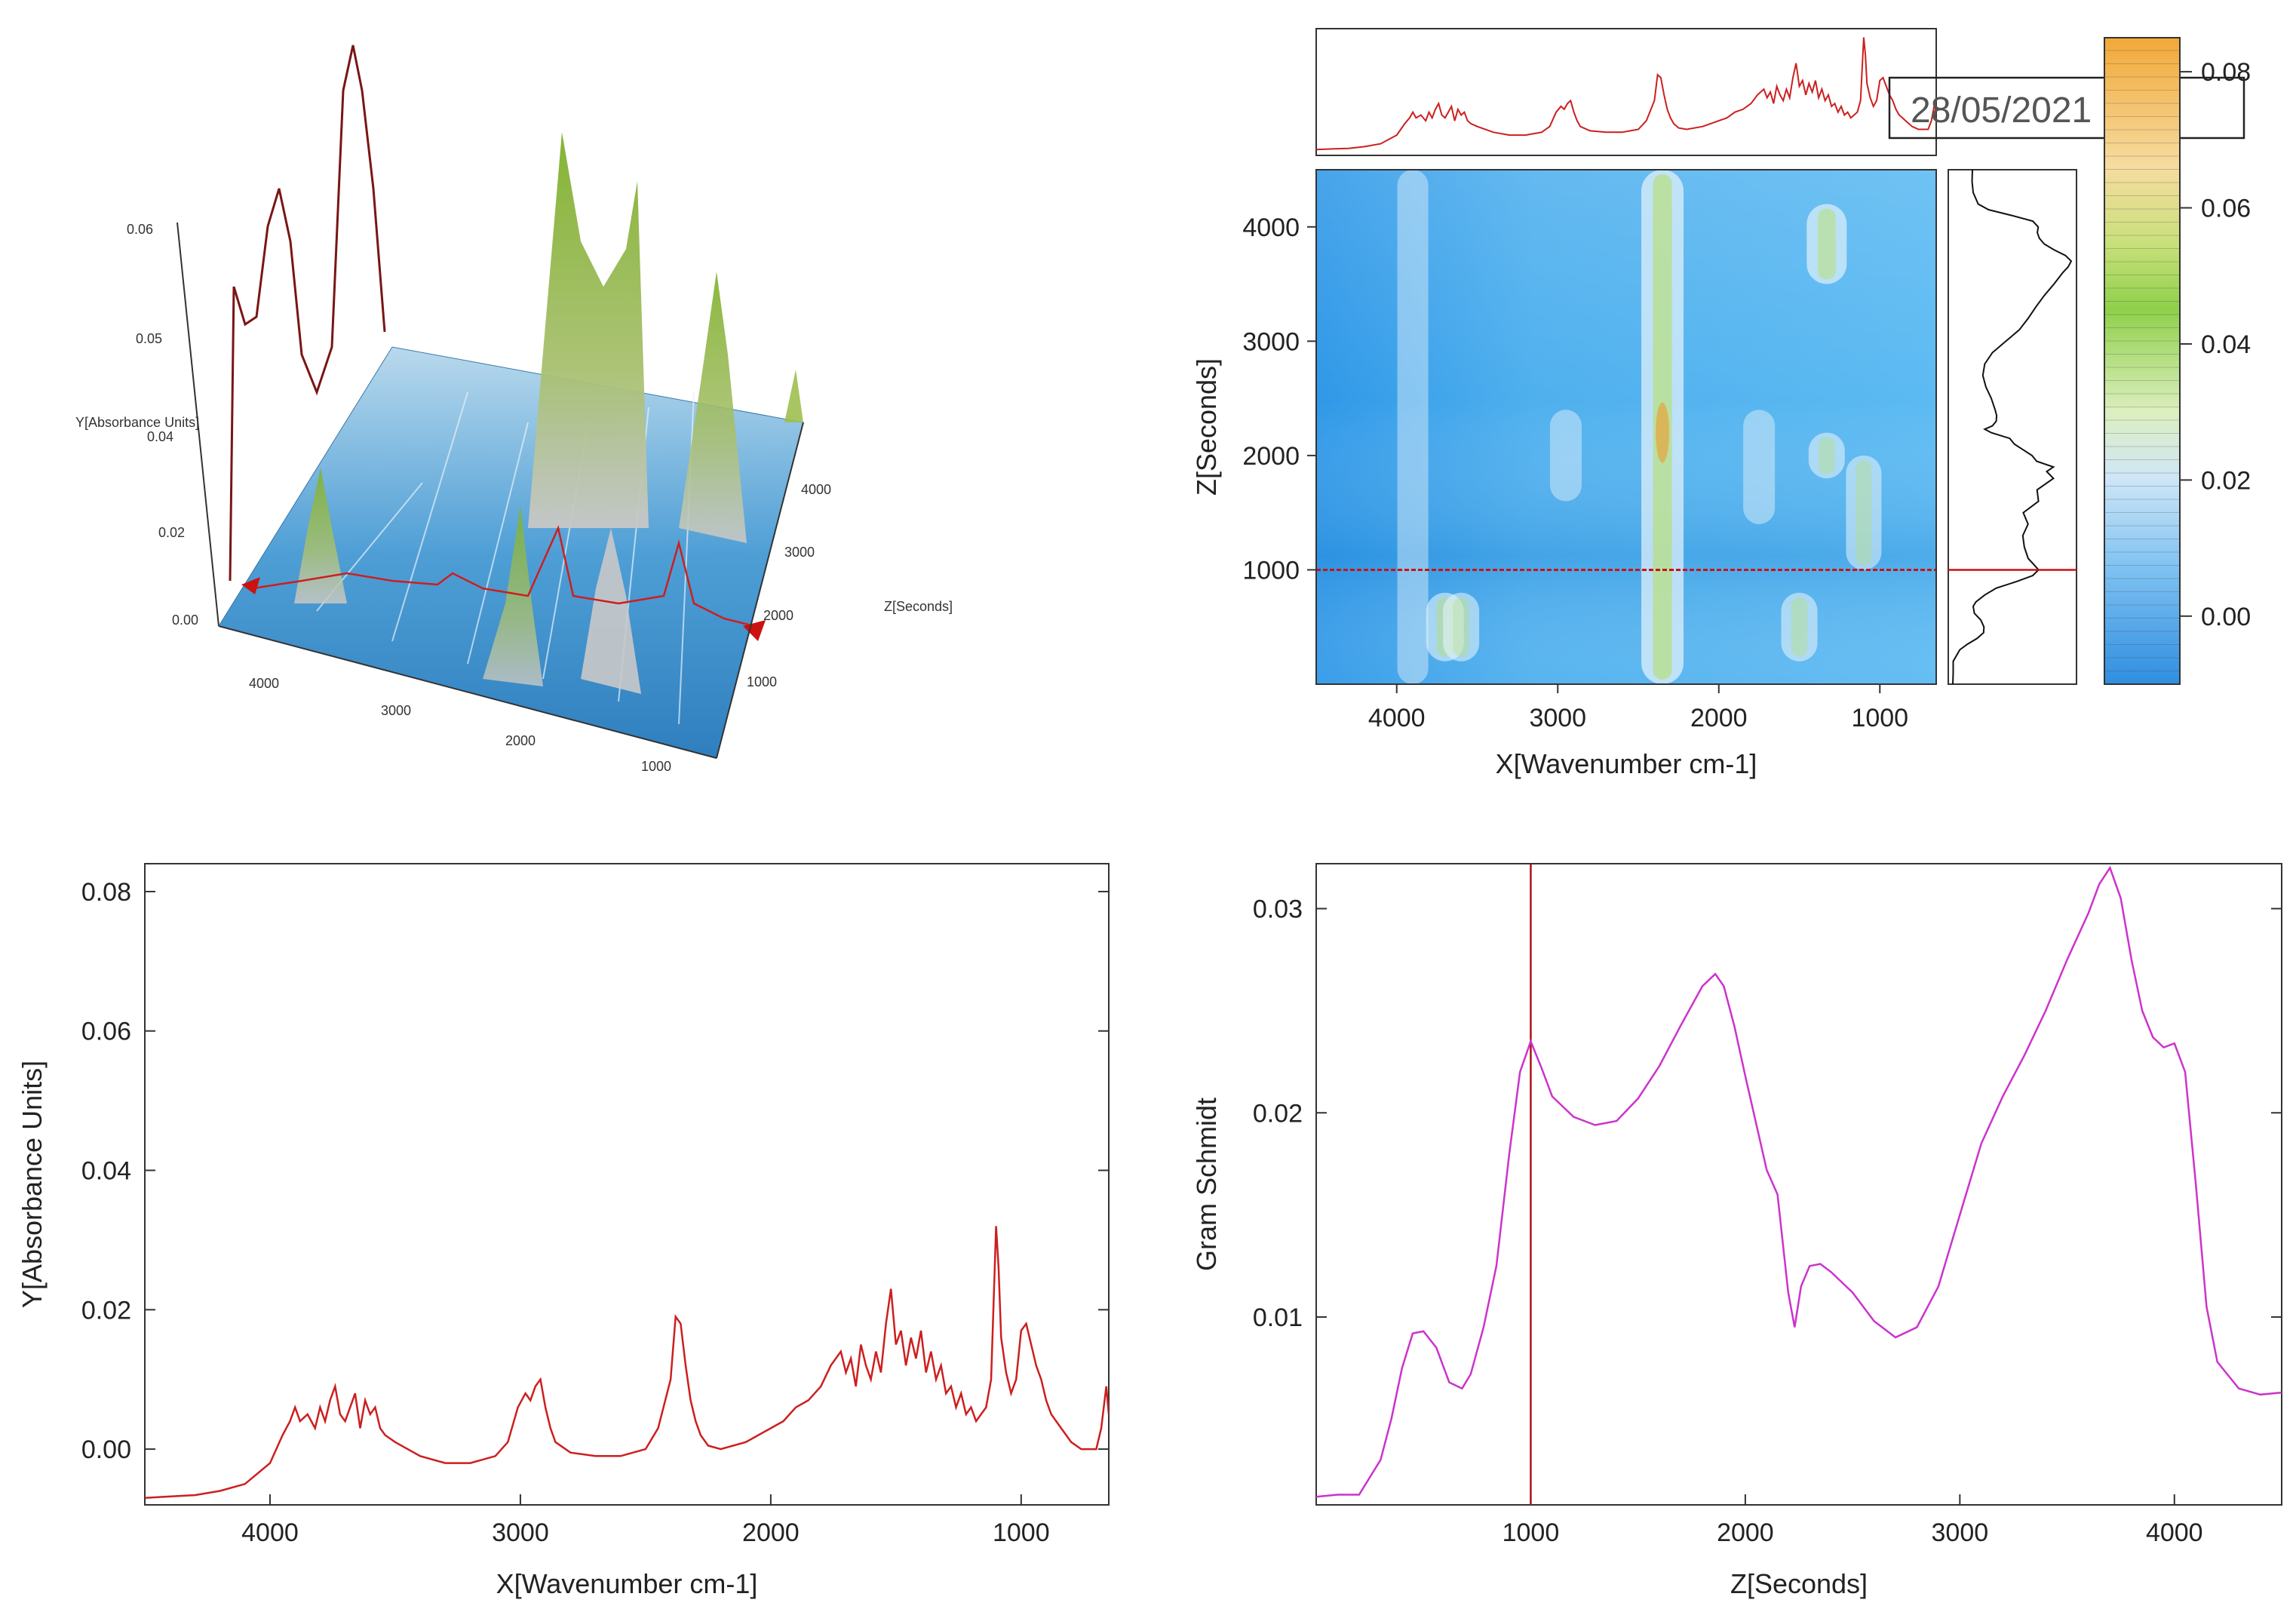  I want to click on surface-3d-x-axis, so click(468, 692).